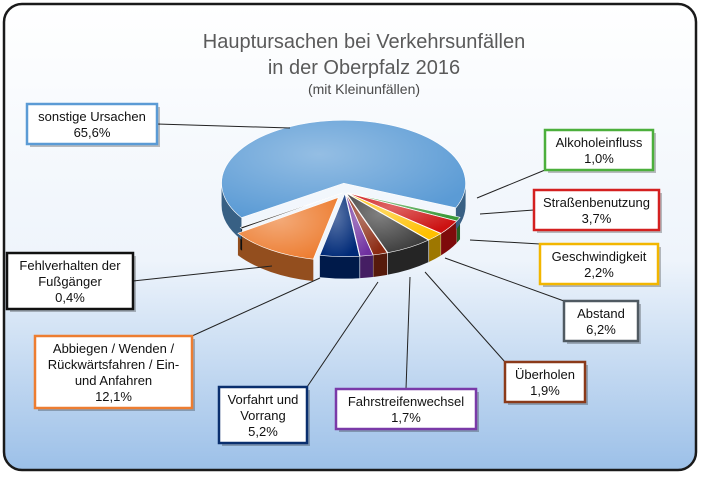 Image resolution: width=702 pixels, height=477 pixels. I want to click on leader-fehlverhalten-der-fussganger, so click(202, 273).